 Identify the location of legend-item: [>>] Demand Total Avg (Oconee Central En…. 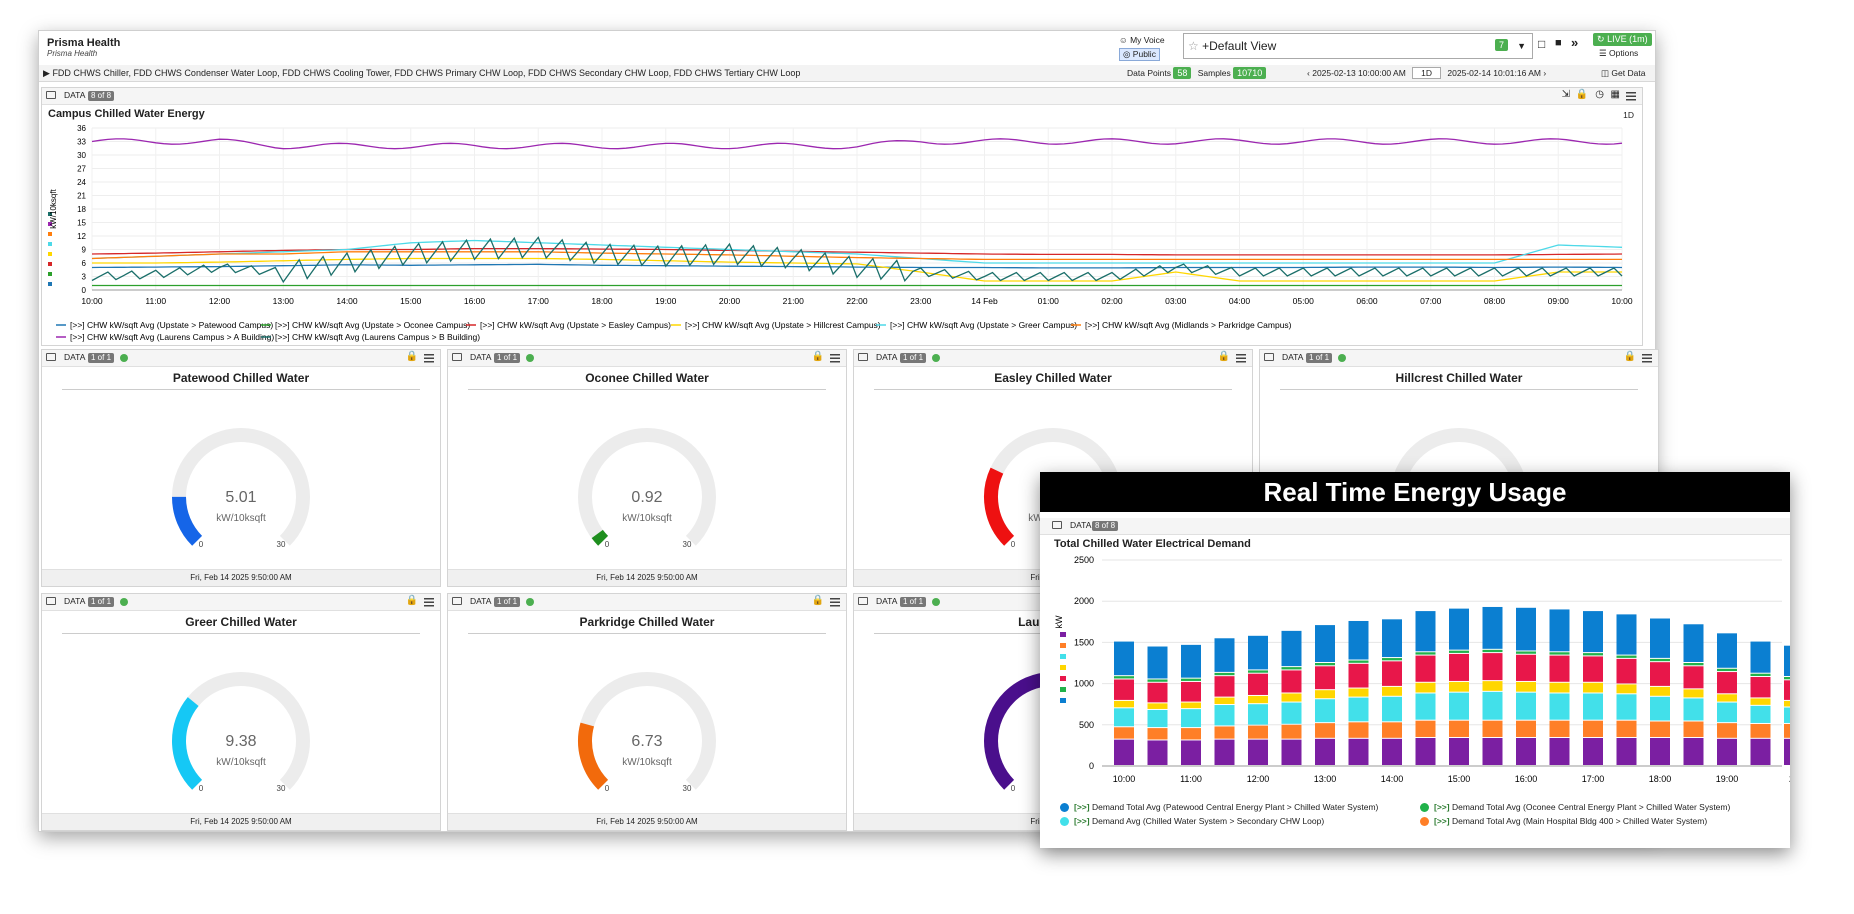
(1575, 807).